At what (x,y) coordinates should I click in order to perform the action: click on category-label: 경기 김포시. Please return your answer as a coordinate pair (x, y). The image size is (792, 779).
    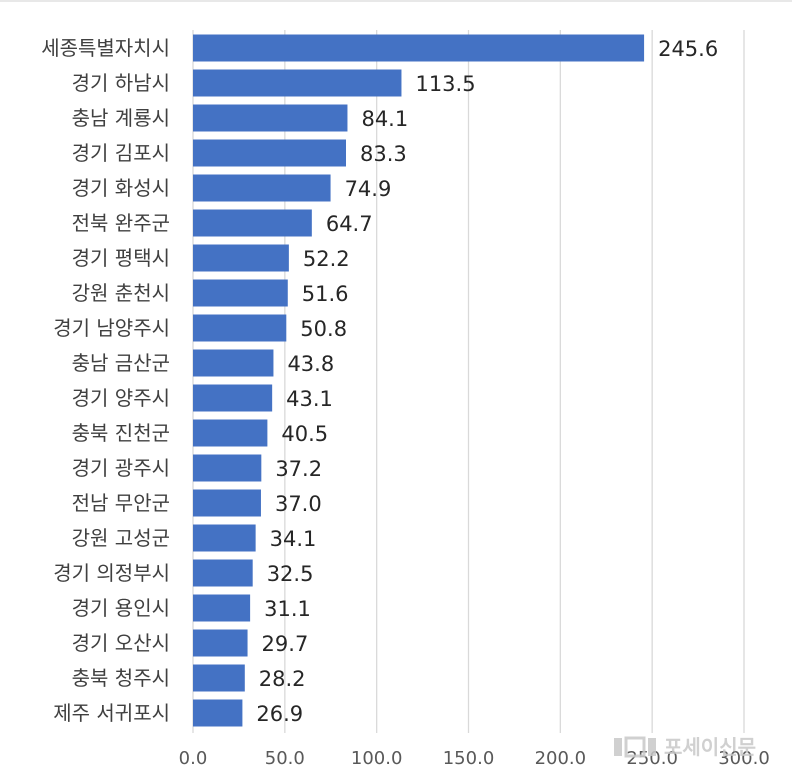
    Looking at the image, I should click on (121, 153).